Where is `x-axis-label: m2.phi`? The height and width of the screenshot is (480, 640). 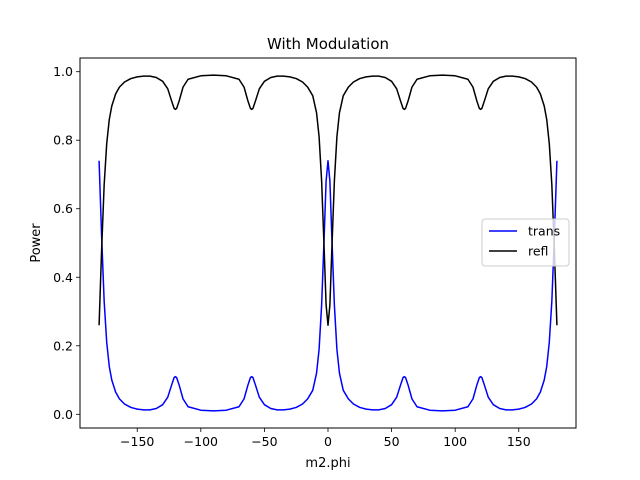
x-axis-label: m2.phi is located at coordinates (327, 463).